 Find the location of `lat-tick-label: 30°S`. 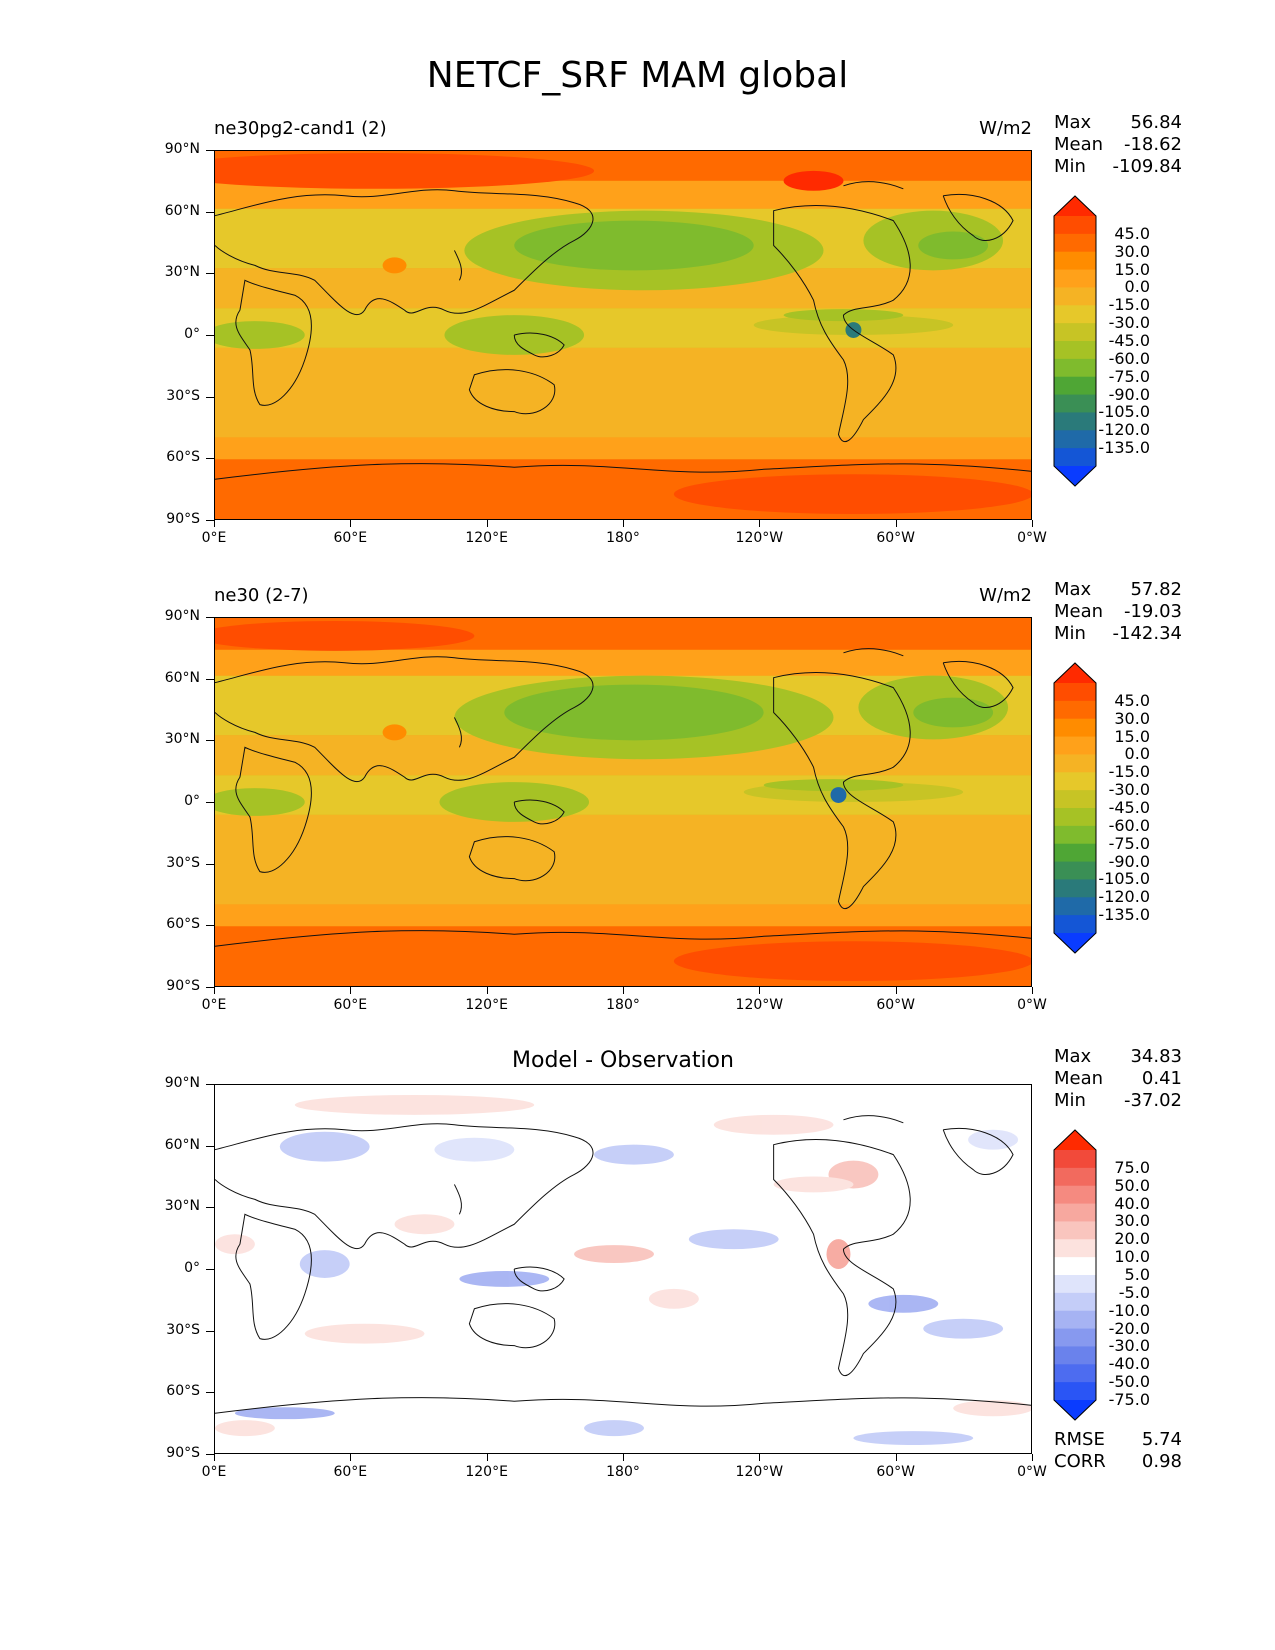

lat-tick-label: 30°S is located at coordinates (183, 862).